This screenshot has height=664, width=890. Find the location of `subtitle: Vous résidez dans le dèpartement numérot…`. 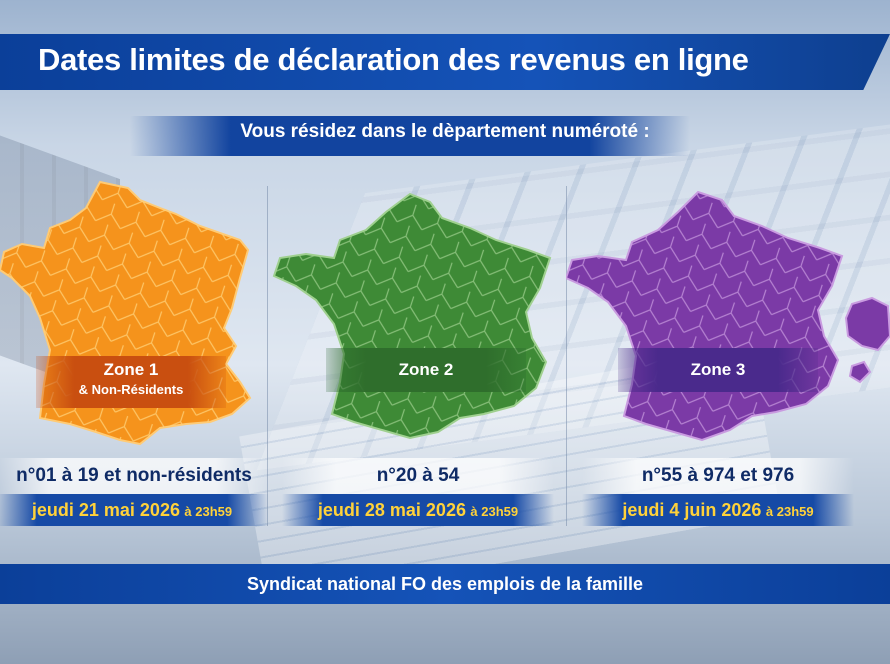

subtitle: Vous résidez dans le dèpartement numérot… is located at coordinates (445, 131).